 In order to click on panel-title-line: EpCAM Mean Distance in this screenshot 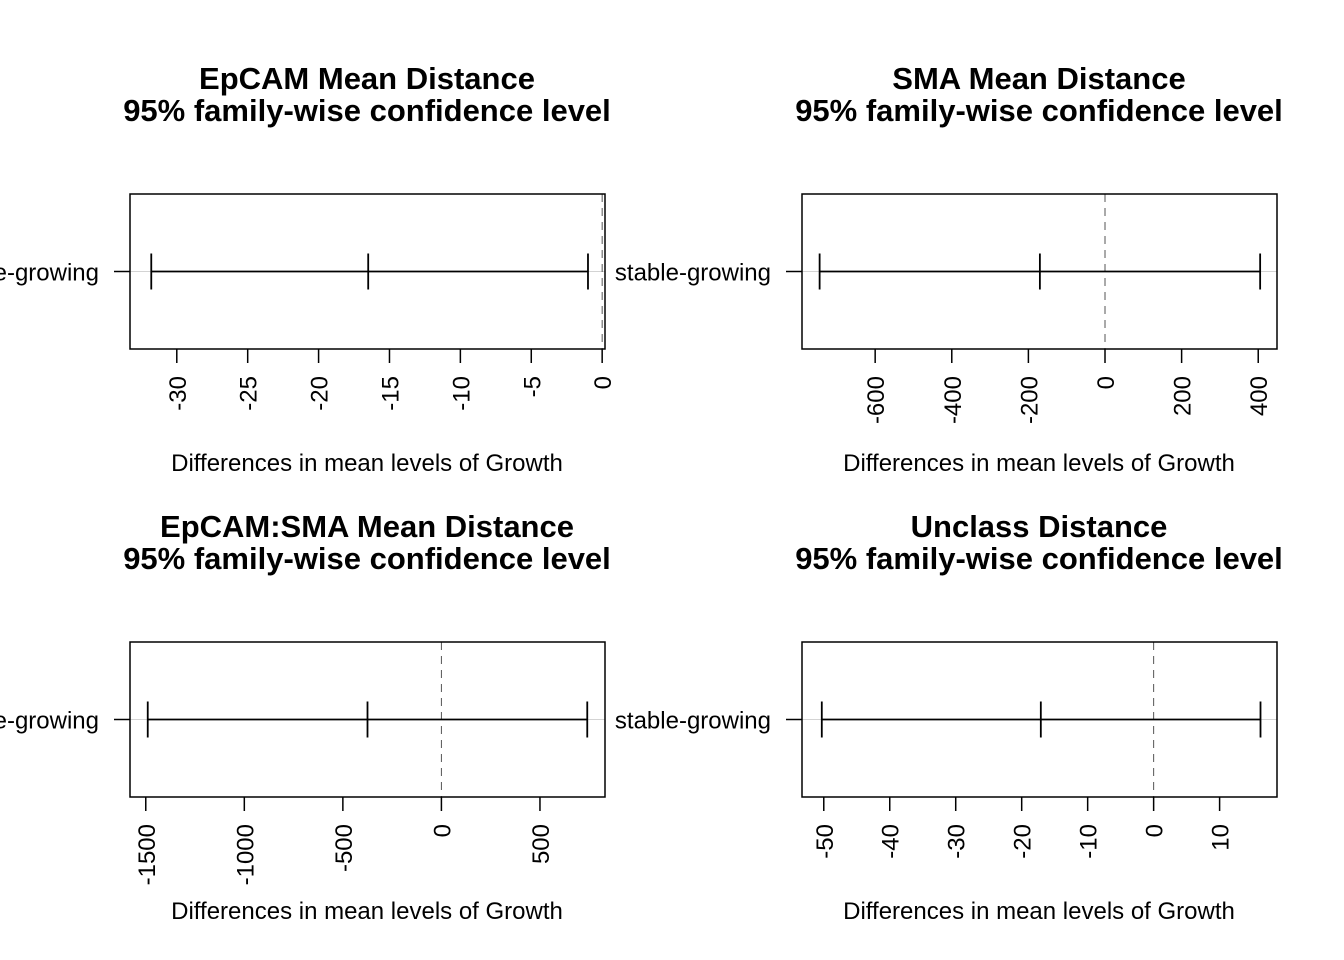, I will do `click(367, 78)`.